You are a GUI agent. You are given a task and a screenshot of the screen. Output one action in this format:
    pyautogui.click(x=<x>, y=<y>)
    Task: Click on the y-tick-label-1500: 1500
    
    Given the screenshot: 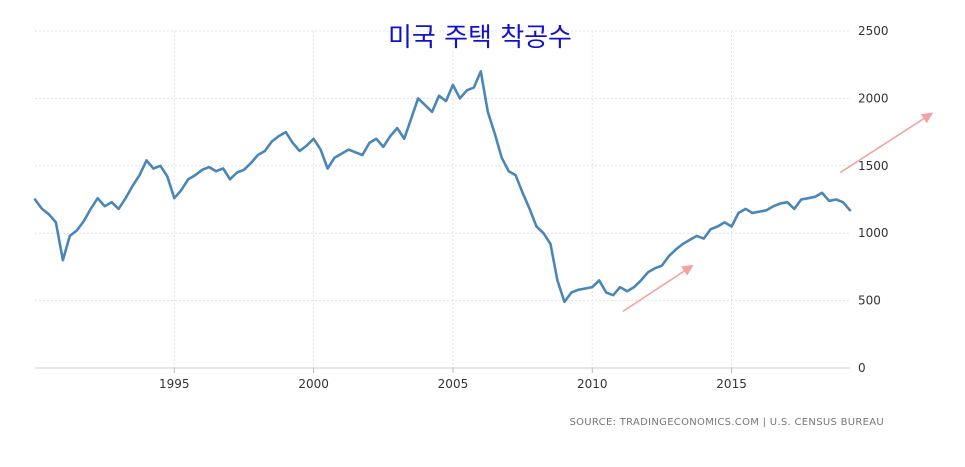 What is the action you would take?
    pyautogui.click(x=873, y=166)
    